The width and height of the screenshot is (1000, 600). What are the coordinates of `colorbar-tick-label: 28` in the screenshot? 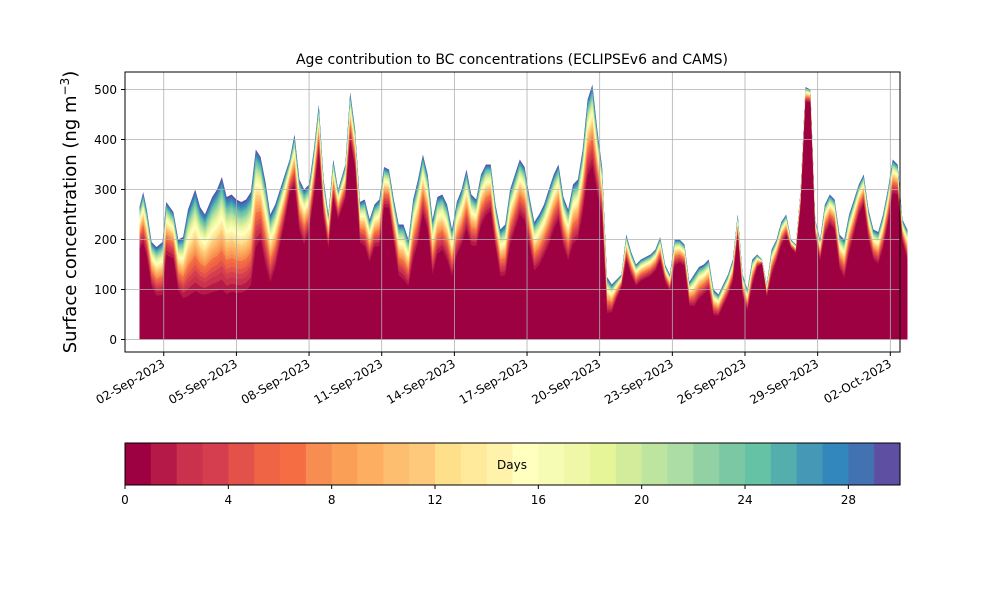 It's located at (848, 500).